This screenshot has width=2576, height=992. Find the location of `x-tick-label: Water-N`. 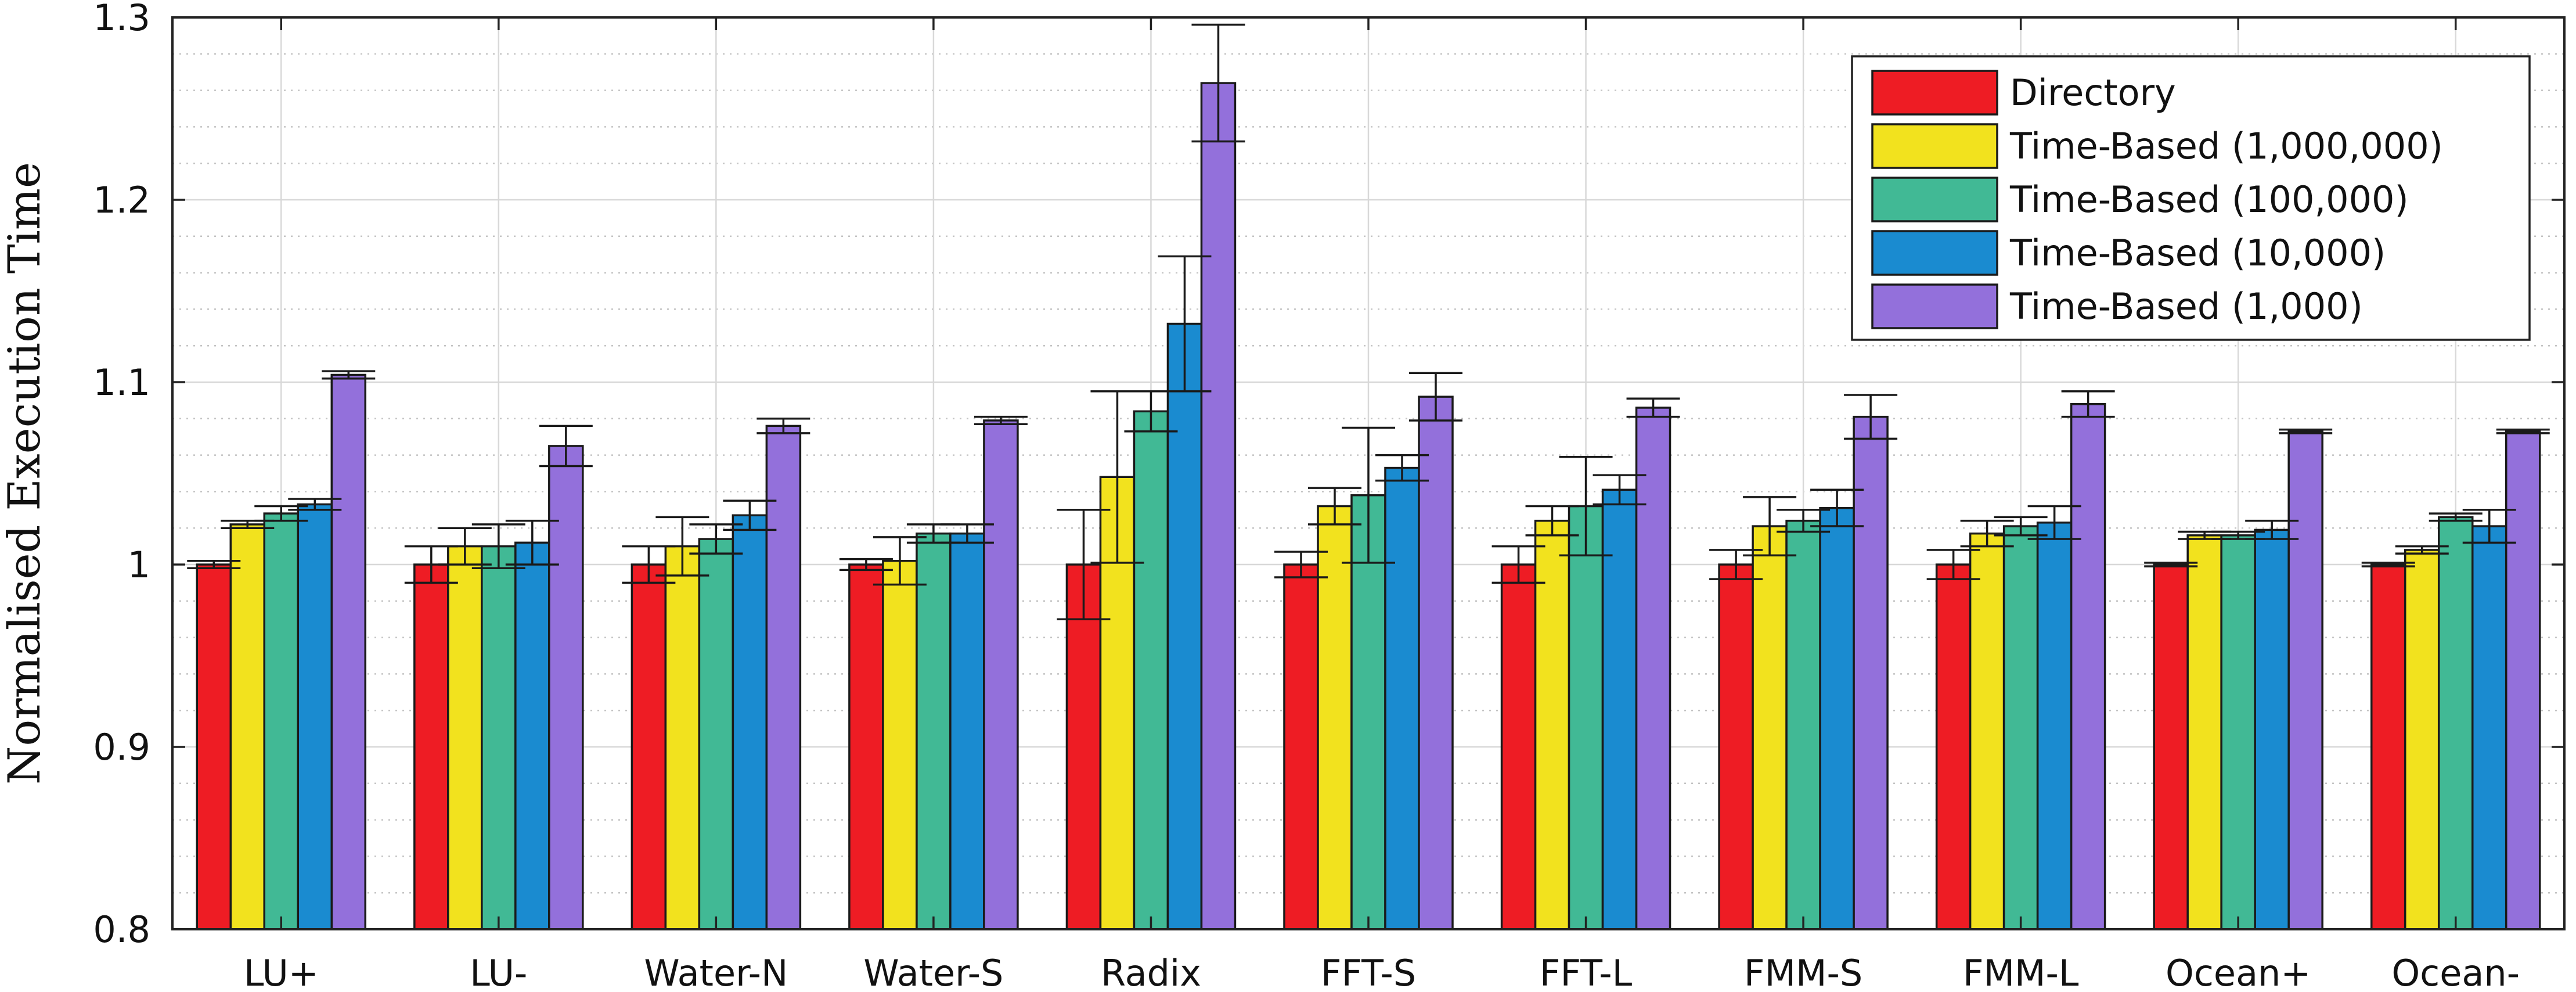

x-tick-label: Water-N is located at coordinates (716, 972).